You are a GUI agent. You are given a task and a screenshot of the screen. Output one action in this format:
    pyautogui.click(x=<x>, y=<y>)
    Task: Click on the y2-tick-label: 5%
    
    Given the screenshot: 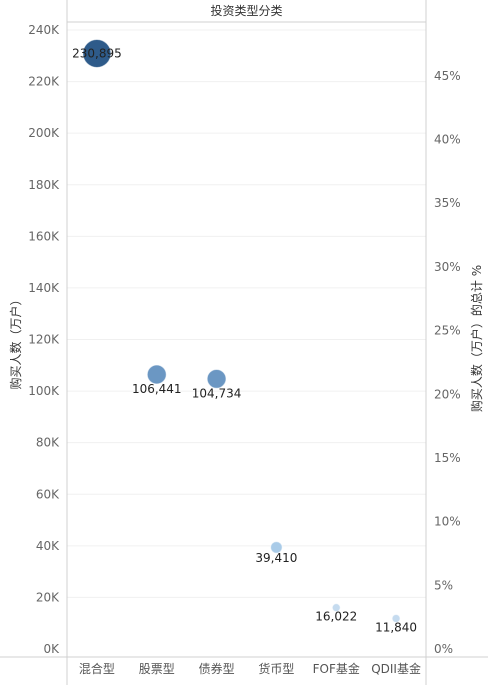 What is the action you would take?
    pyautogui.click(x=443, y=585)
    